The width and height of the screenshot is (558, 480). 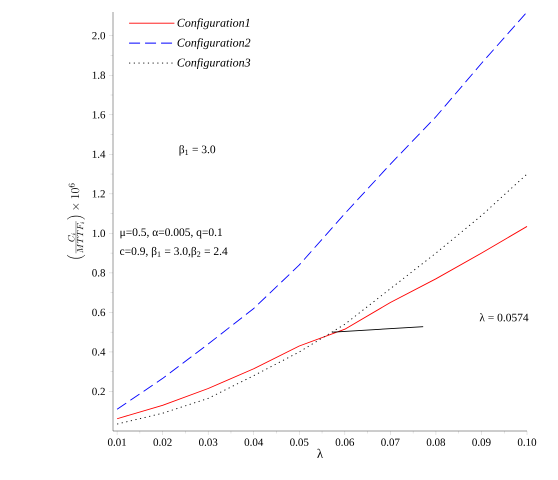 What do you see at coordinates (436, 442) in the screenshot?
I see `x-tick-label: 0.08` at bounding box center [436, 442].